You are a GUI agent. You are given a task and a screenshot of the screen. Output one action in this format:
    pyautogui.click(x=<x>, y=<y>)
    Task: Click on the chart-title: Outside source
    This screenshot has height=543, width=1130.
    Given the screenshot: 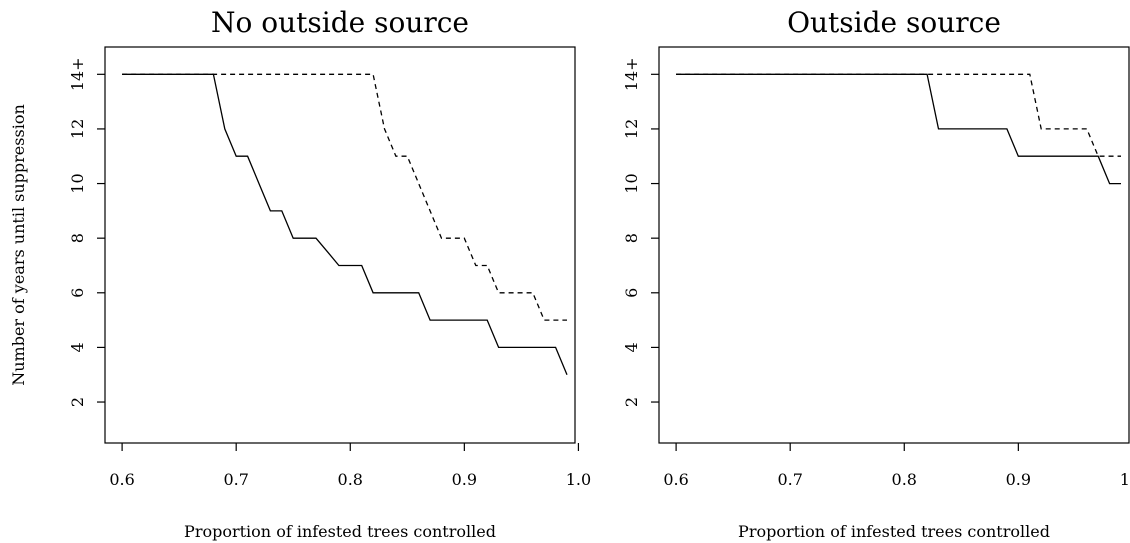 What is the action you would take?
    pyautogui.click(x=894, y=22)
    